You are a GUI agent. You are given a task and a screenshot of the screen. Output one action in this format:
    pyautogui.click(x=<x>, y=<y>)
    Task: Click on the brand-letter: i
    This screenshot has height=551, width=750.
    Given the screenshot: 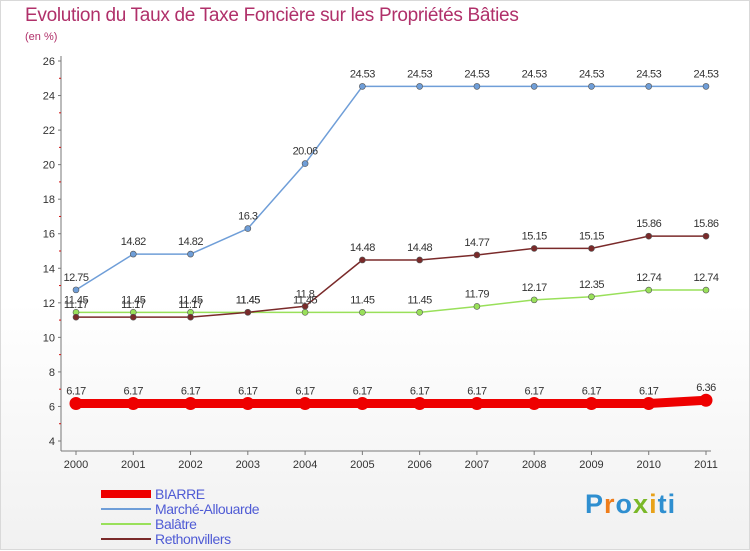 What is the action you would take?
    pyautogui.click(x=653, y=504)
    